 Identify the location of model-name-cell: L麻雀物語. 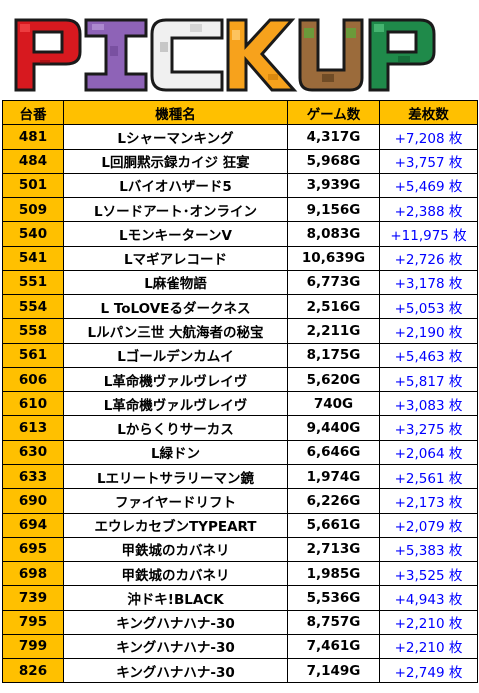
(175, 282).